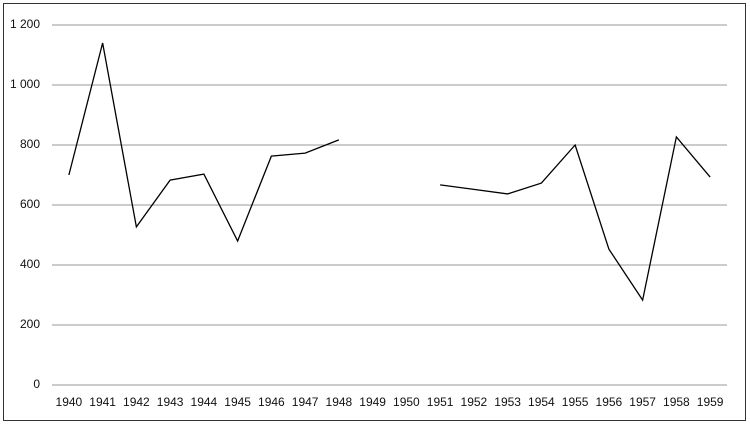 This screenshot has width=750, height=429. What do you see at coordinates (507, 402) in the screenshot?
I see `x-tick-label: 1953` at bounding box center [507, 402].